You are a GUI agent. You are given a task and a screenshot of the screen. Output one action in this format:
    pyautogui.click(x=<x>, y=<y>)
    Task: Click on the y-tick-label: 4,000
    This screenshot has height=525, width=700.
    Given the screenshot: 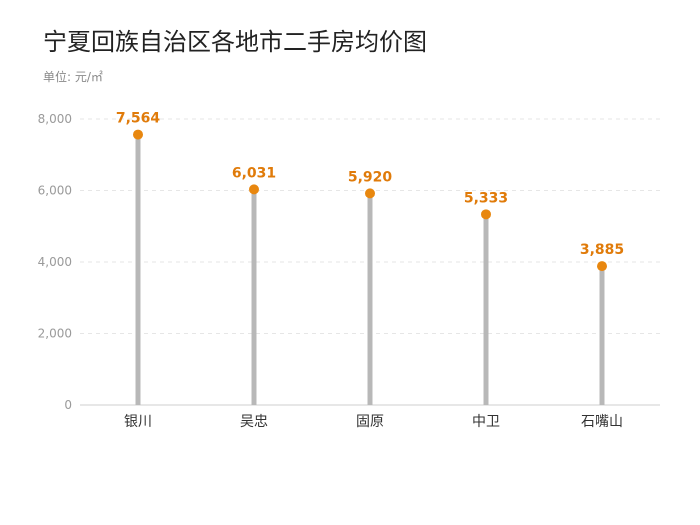 What is the action you would take?
    pyautogui.click(x=55, y=262)
    